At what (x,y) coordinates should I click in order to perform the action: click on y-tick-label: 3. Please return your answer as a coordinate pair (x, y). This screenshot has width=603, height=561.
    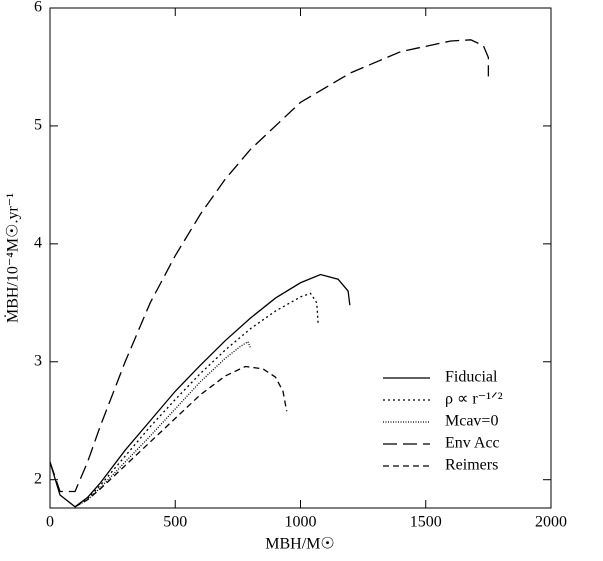
    Looking at the image, I should click on (38, 360).